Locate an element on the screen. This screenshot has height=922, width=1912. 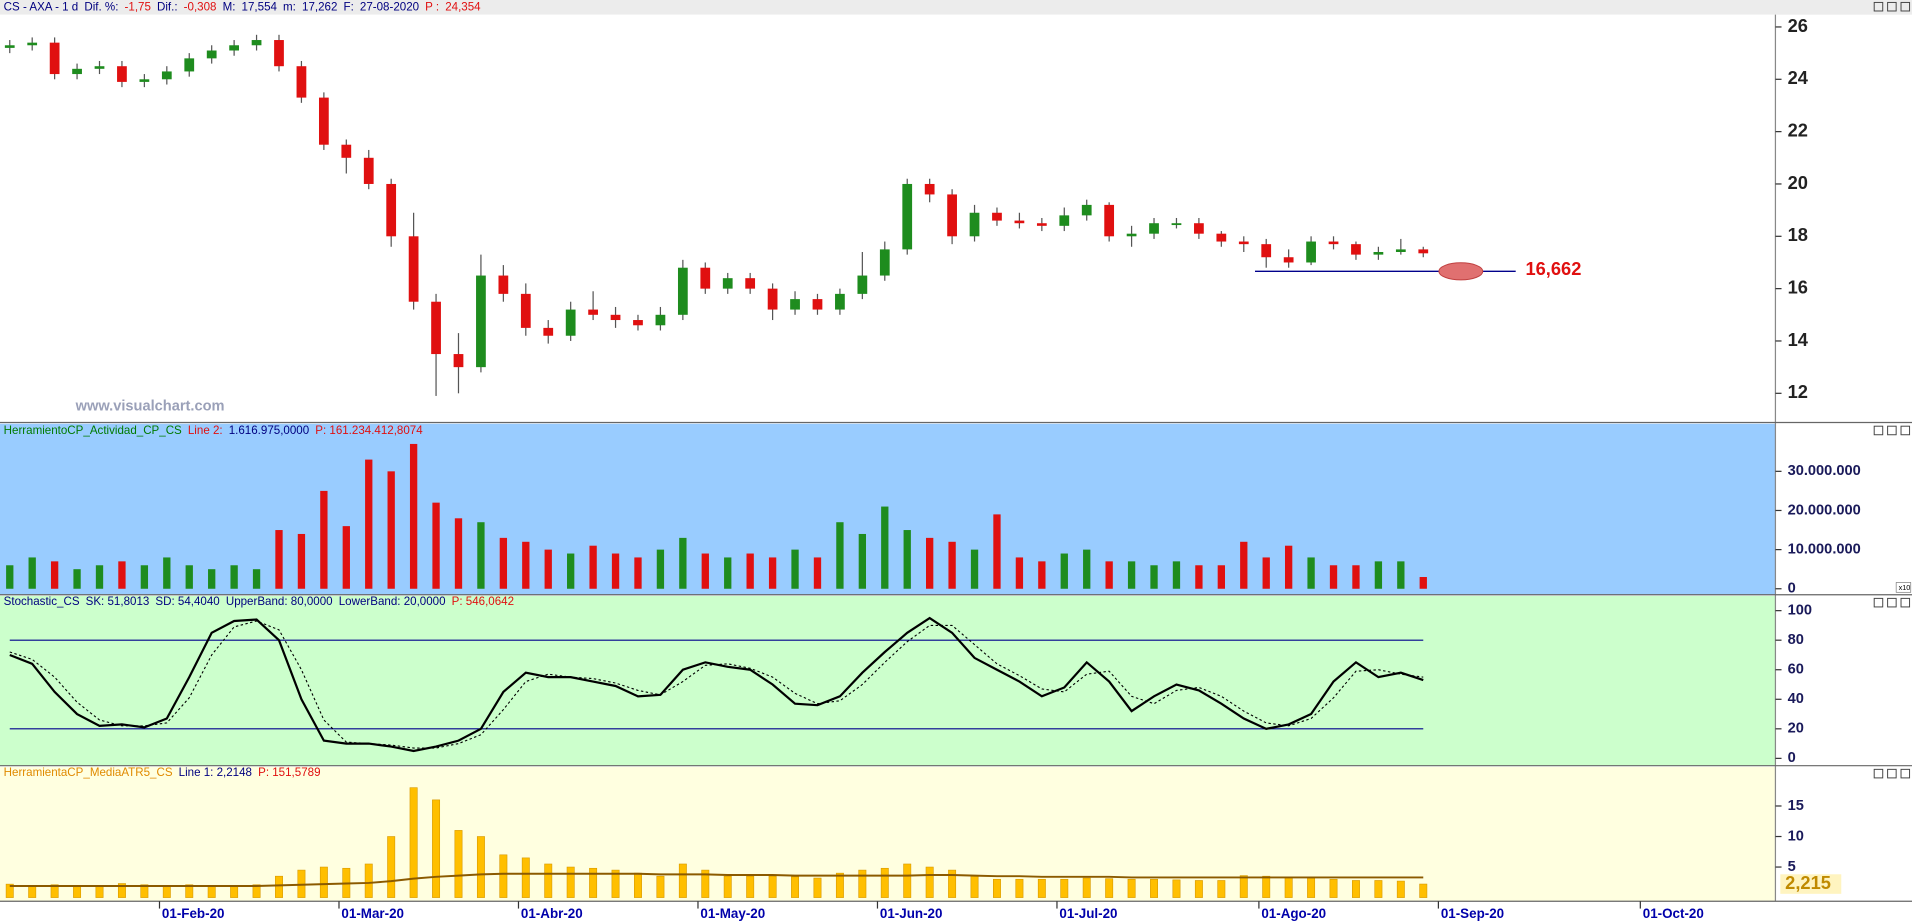
support-marker is located at coordinates (1461, 271).